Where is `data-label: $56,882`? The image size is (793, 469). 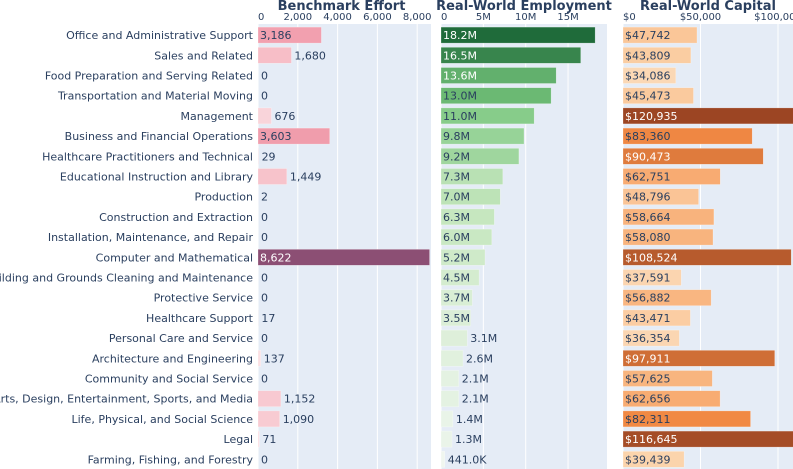 data-label: $56,882 is located at coordinates (648, 298).